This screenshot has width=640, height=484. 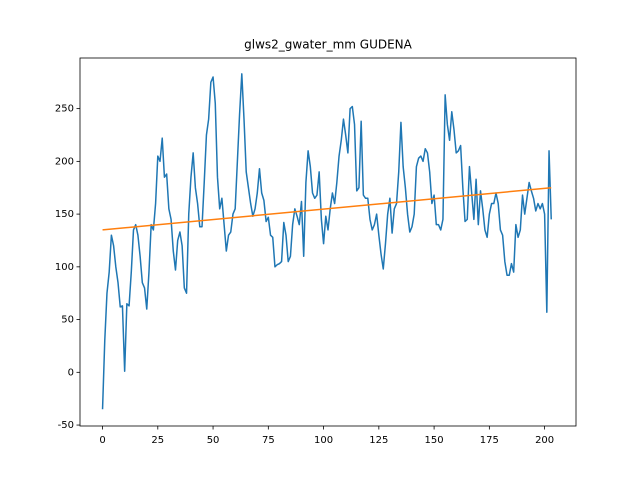 I want to click on series-line, so click(x=327, y=208).